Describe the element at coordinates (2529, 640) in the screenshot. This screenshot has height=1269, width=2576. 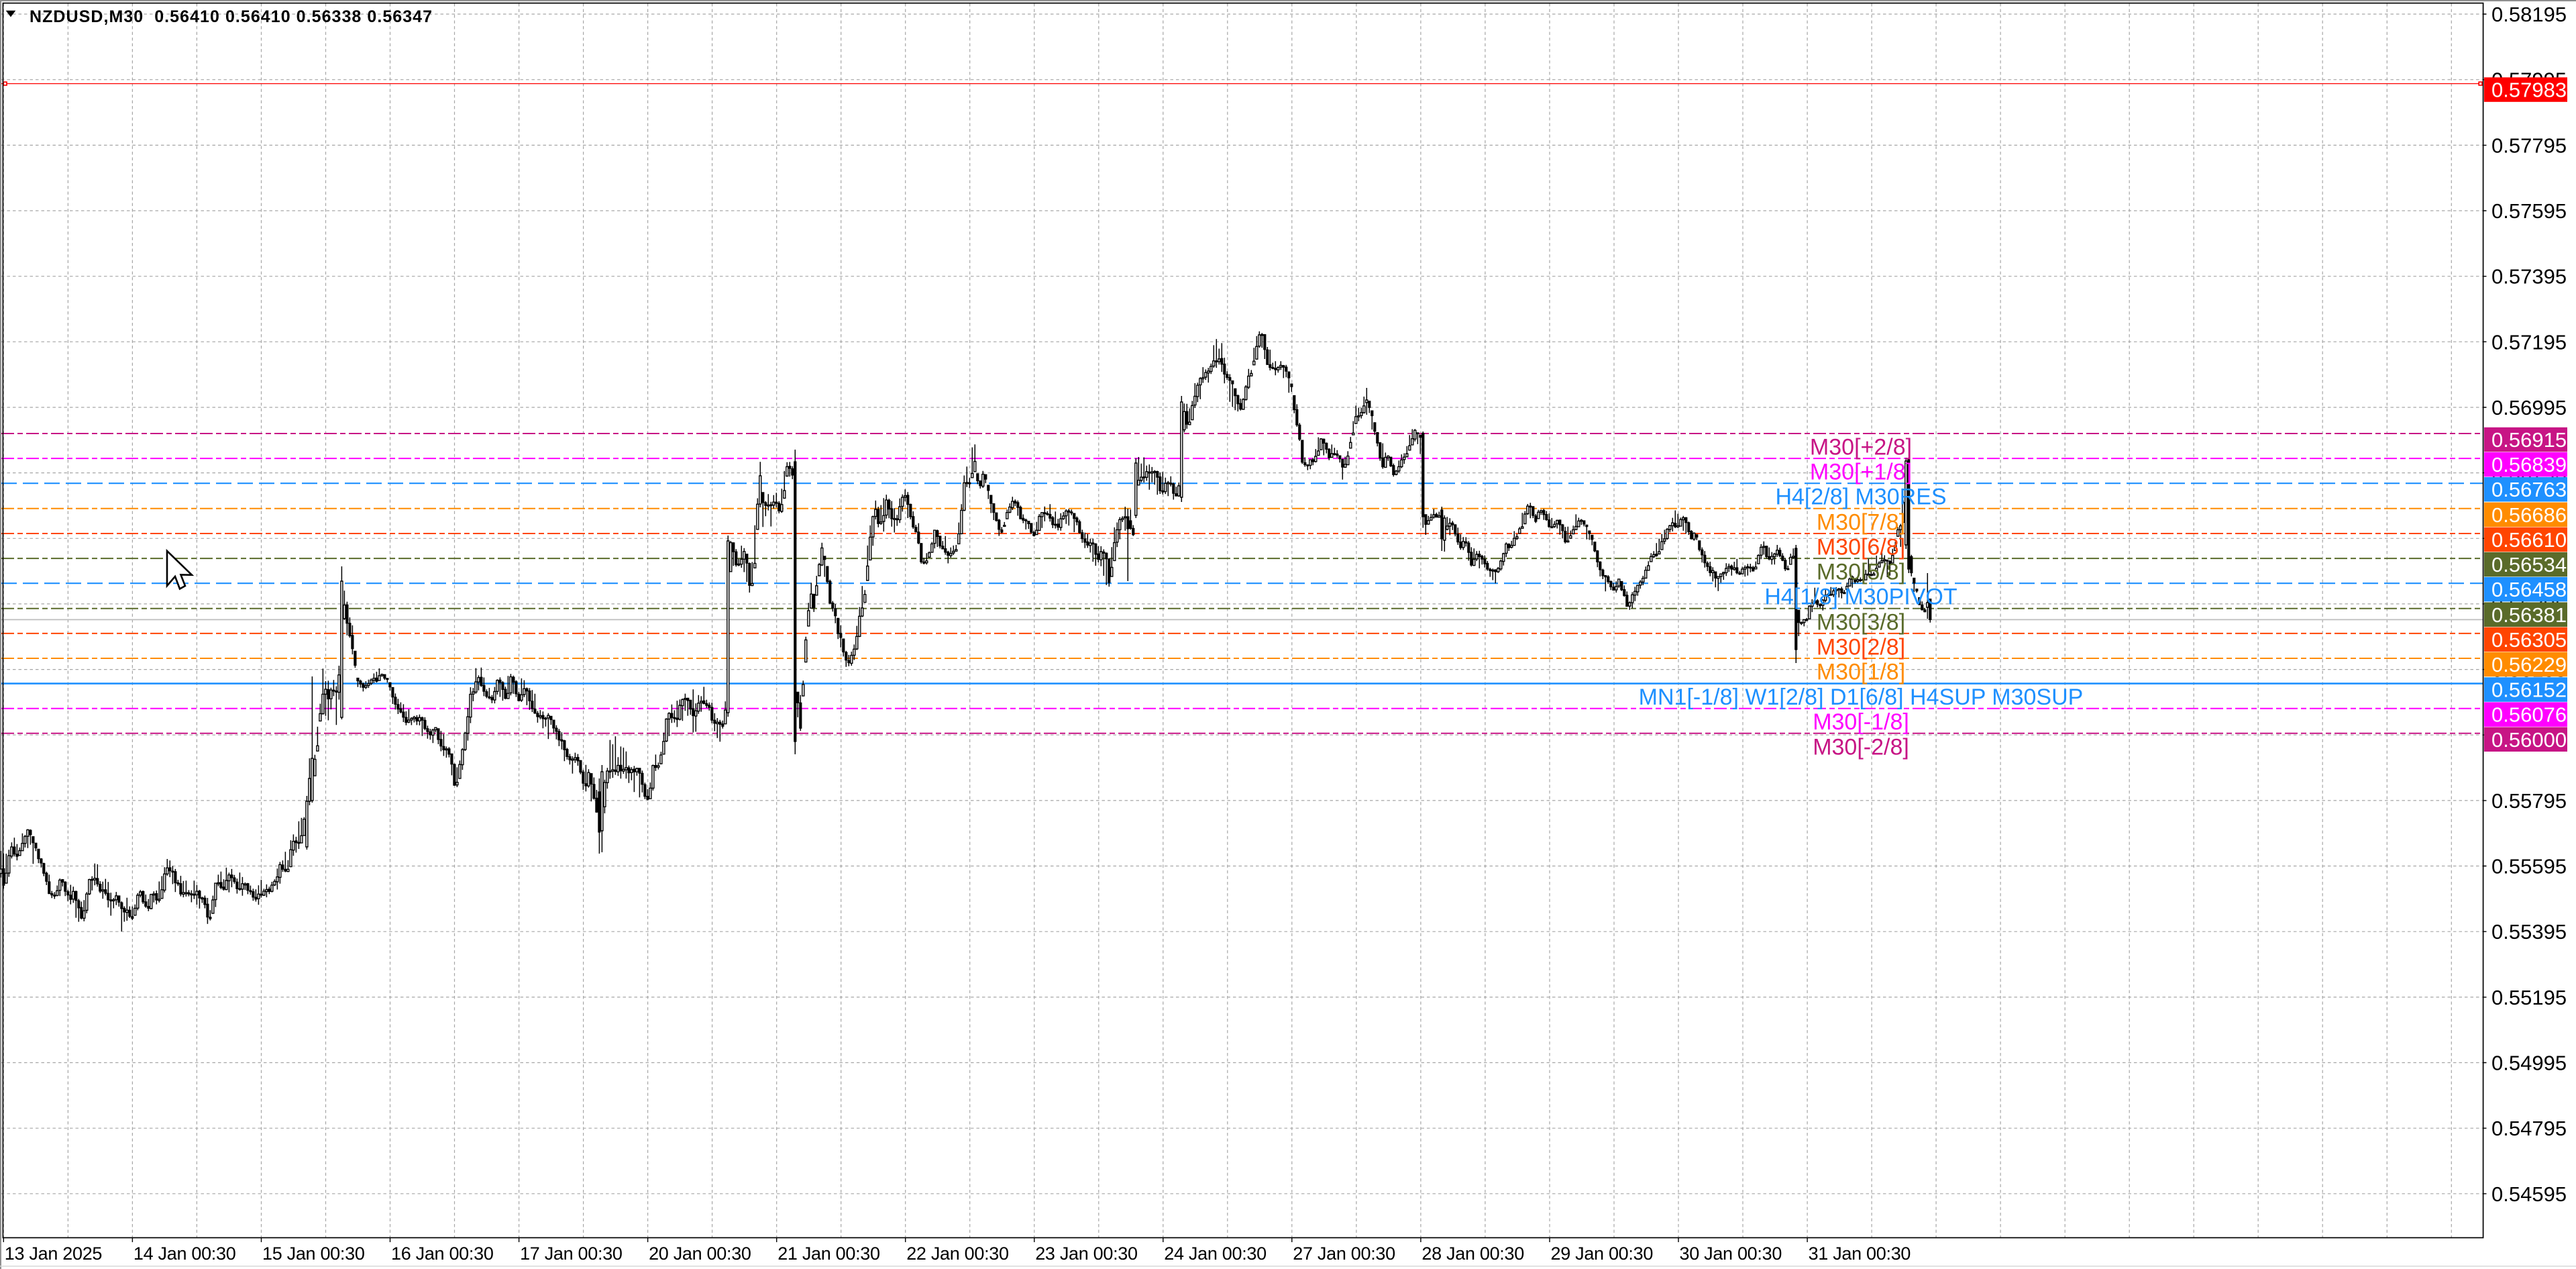
I see `svg-text: 0.56305` at that location.